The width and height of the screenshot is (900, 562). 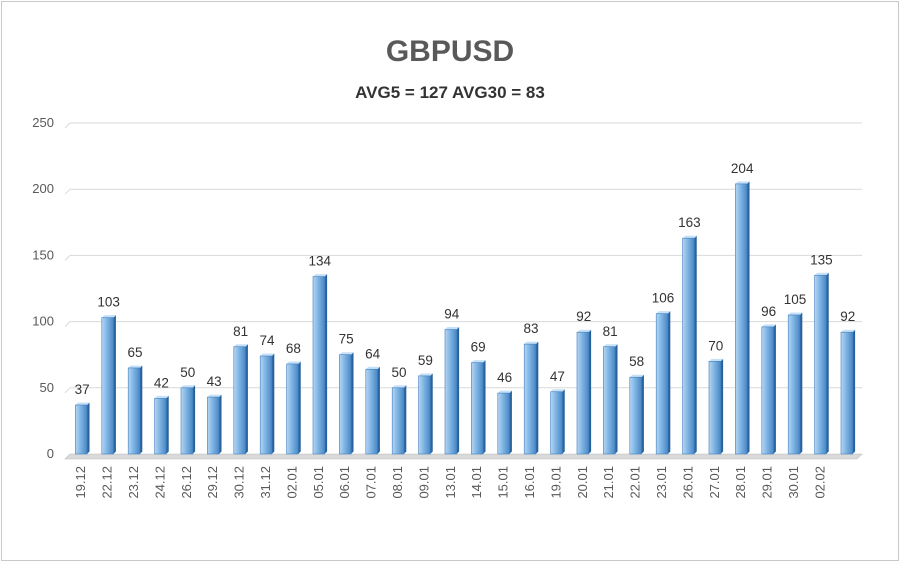 What do you see at coordinates (133, 482) in the screenshot?
I see `x-tick-label: 23.12` at bounding box center [133, 482].